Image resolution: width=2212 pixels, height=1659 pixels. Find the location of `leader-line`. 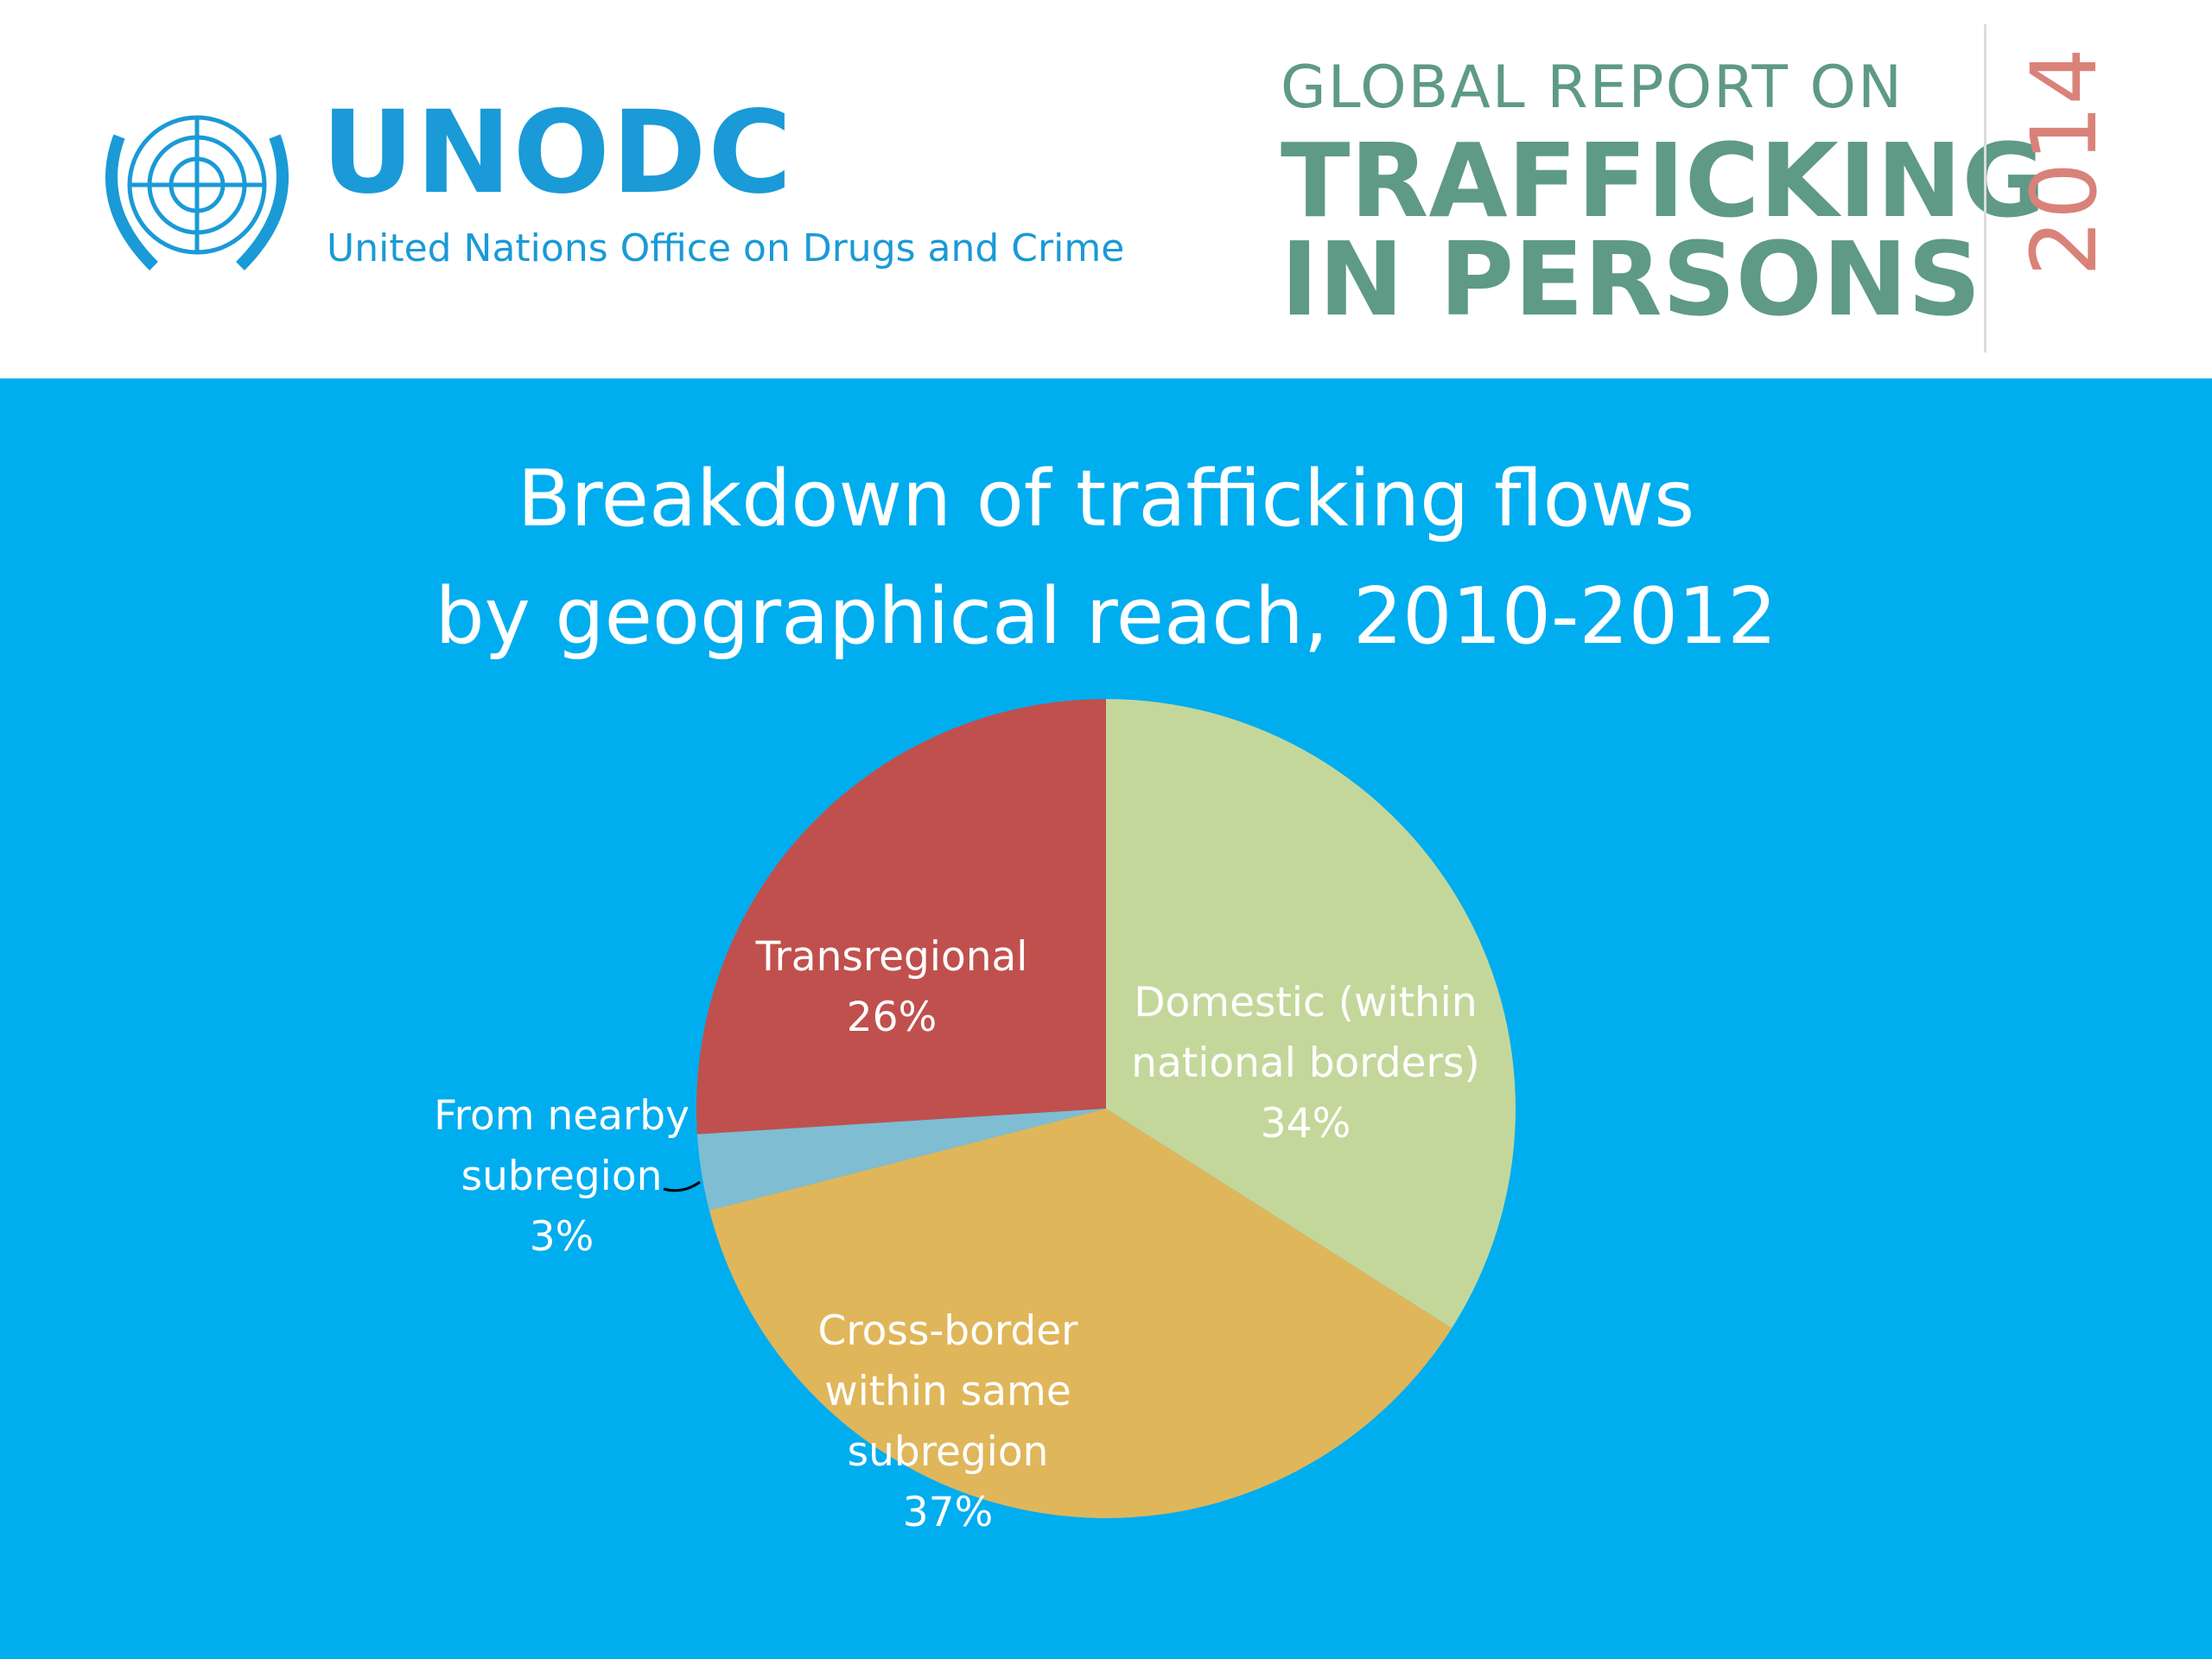

leader-line is located at coordinates (682, 1186).